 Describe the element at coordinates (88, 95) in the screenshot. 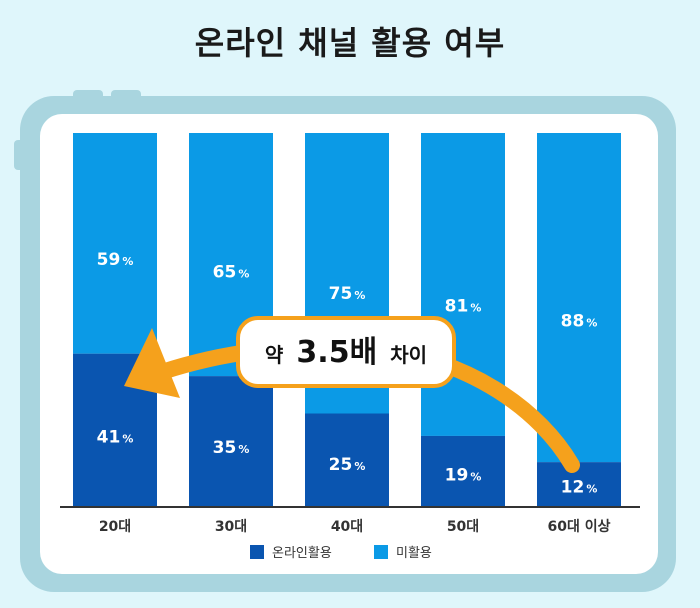

I see `frame-tab-left` at that location.